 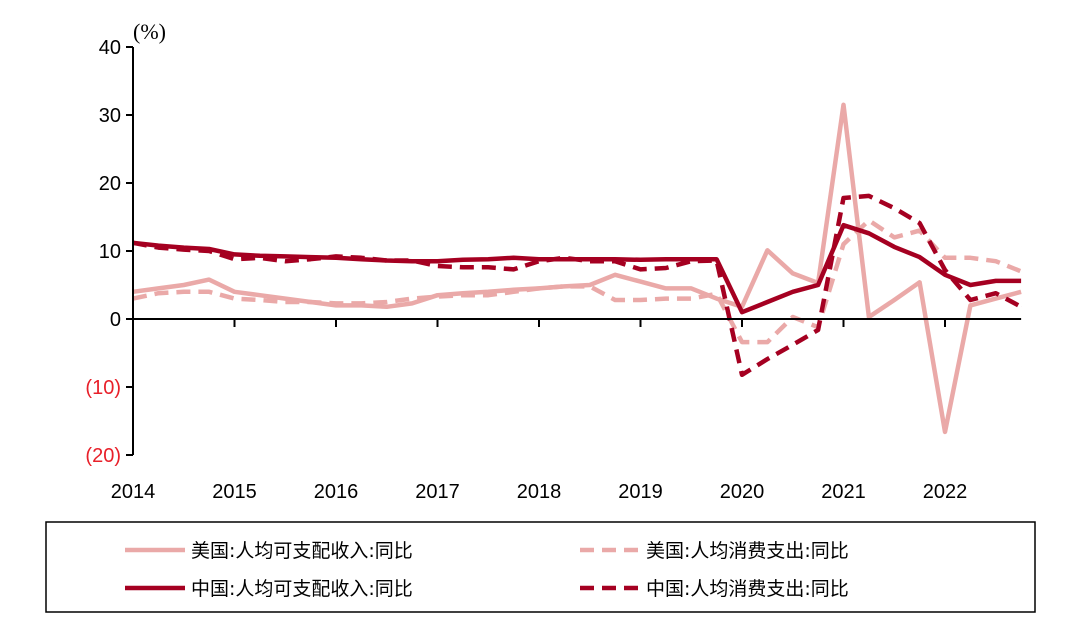 What do you see at coordinates (103, 456) in the screenshot?
I see `y-tick-label: (20)` at bounding box center [103, 456].